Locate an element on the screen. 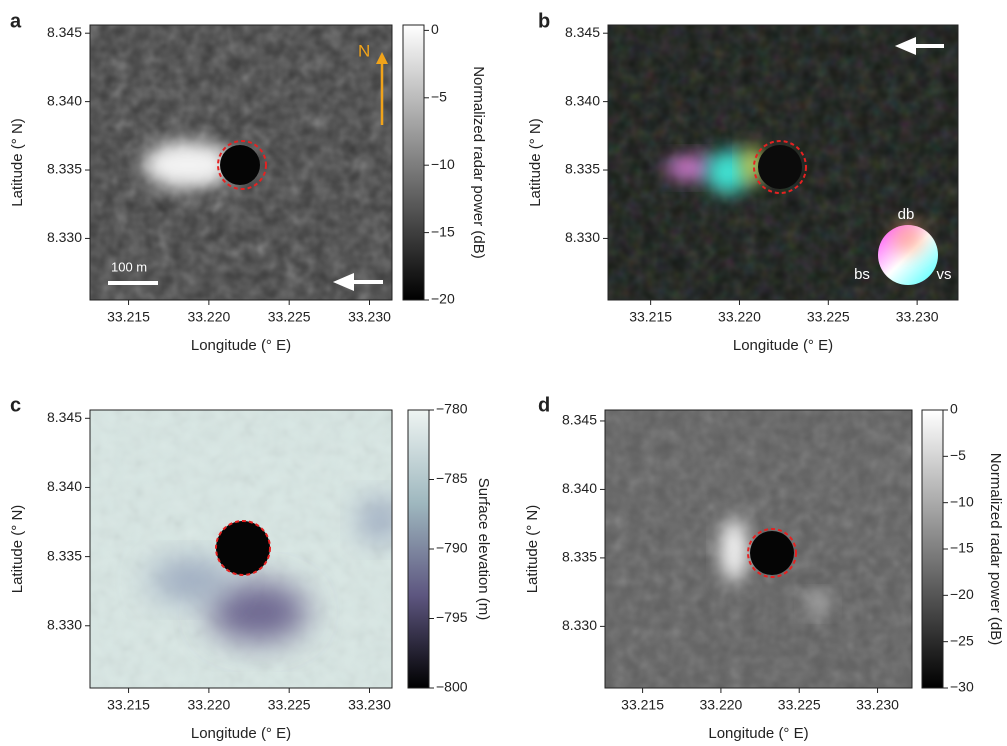  wheel-label: db is located at coordinates (906, 214).